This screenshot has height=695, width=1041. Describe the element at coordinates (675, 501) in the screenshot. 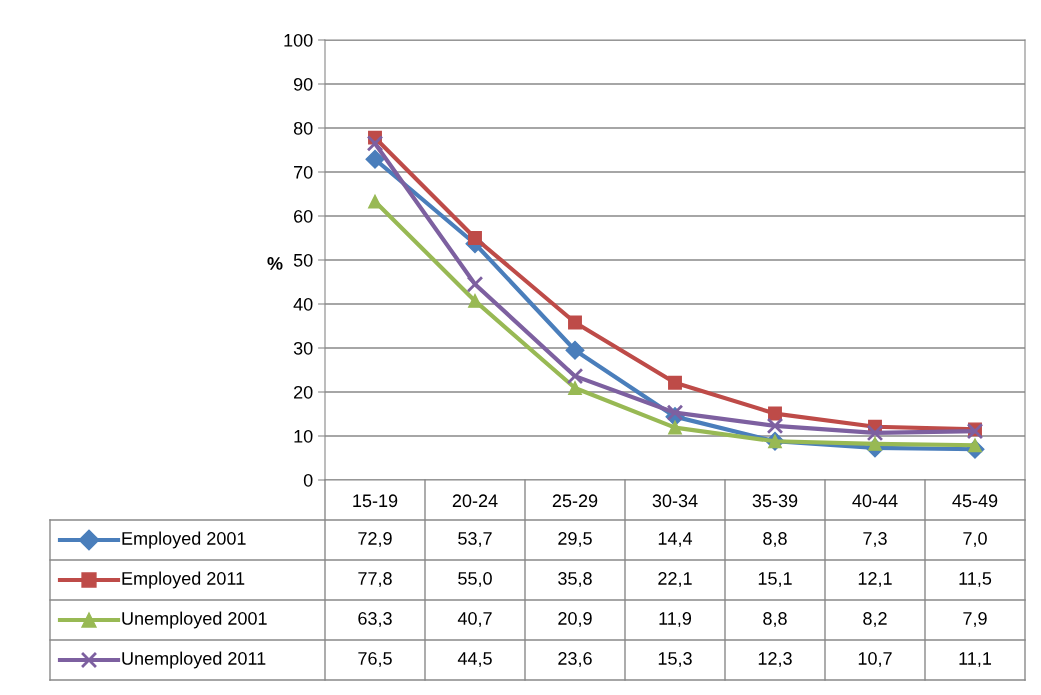

I see `x-tick-label: 30-34` at that location.